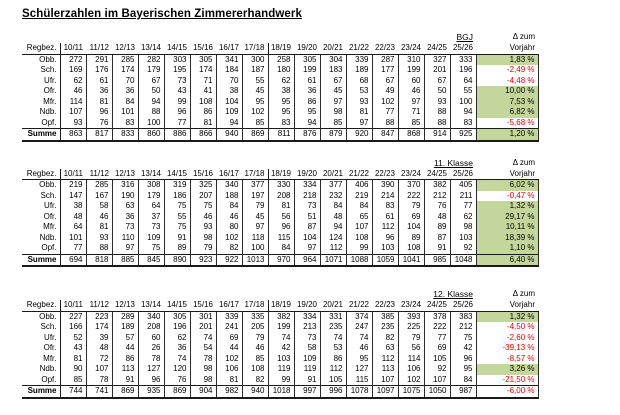 The width and height of the screenshot is (620, 415). Describe the element at coordinates (176, 59) in the screenshot. I see `value-cell: 303` at that location.